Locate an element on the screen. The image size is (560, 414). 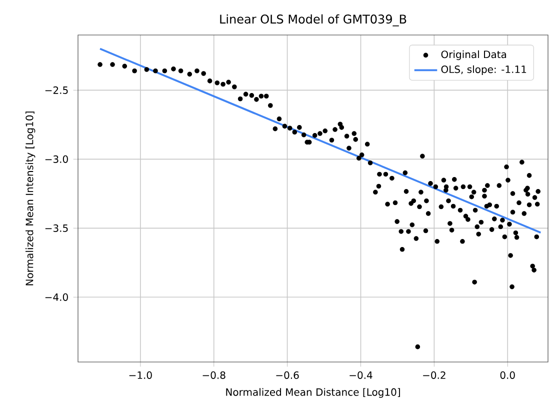
legend-label: OLS, slope: -1.11 is located at coordinates (483, 70).